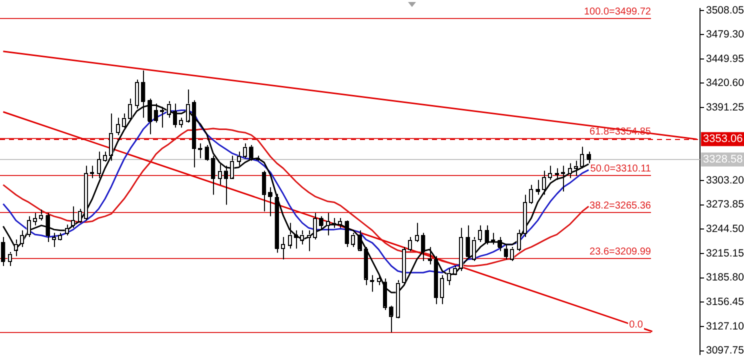 Image resolution: width=744 pixels, height=363 pixels. Describe the element at coordinates (621, 252) in the screenshot. I see `ref-line-label: 23.6=3209.99` at that location.